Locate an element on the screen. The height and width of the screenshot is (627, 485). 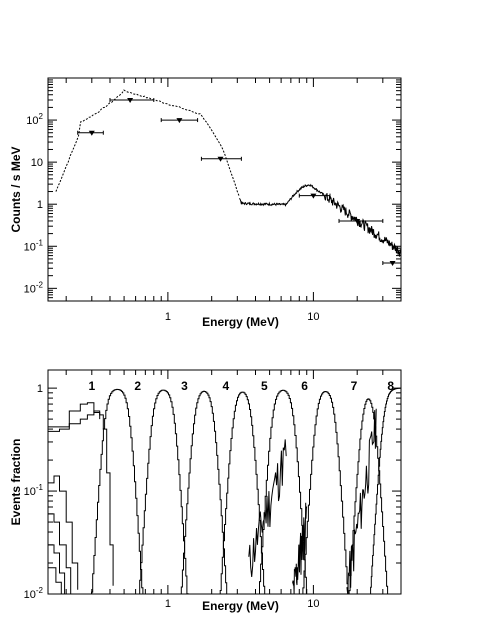
y-tick-exponent: 2 is located at coordinates (41, 116).